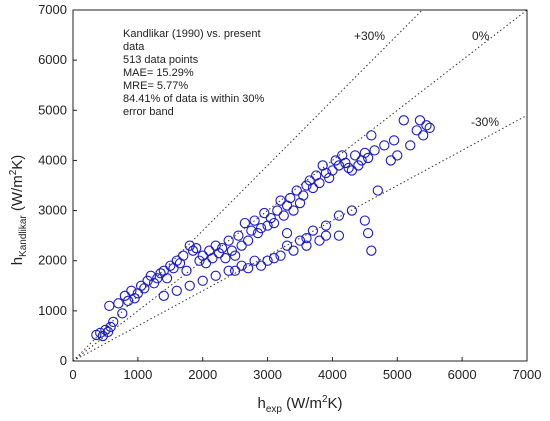 The image size is (550, 421). Describe the element at coordinates (148, 112) in the screenshot. I see `annotation-line: error band` at that location.